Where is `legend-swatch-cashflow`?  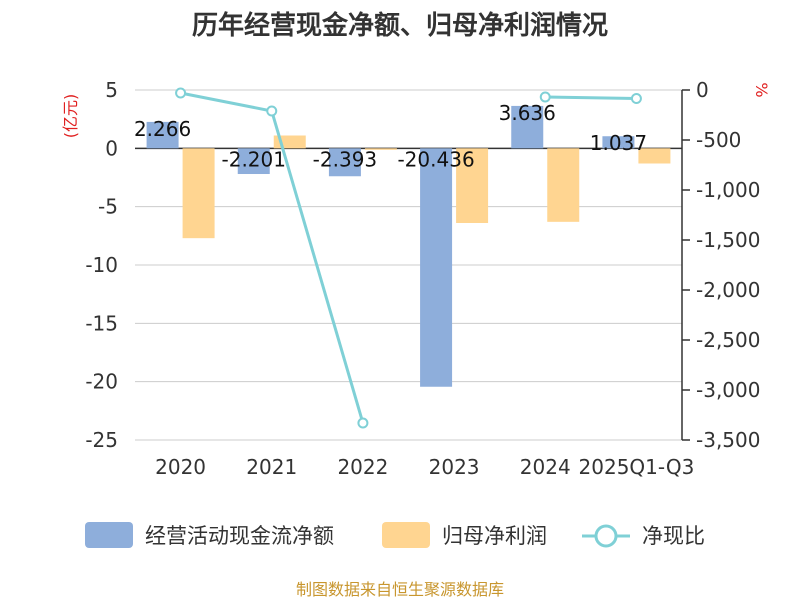 legend-swatch-cashflow is located at coordinates (109, 535).